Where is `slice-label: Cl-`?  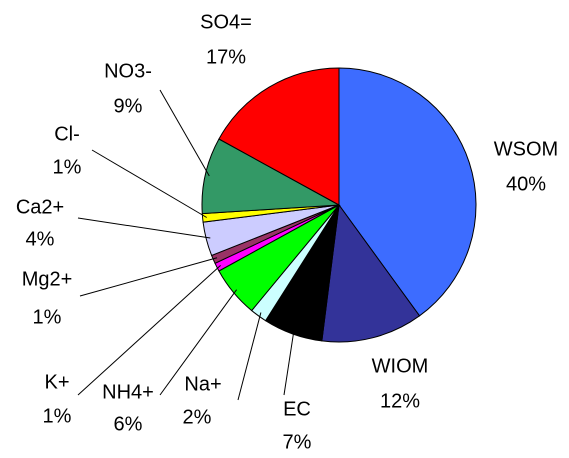 slice-label: Cl- is located at coordinates (67, 134).